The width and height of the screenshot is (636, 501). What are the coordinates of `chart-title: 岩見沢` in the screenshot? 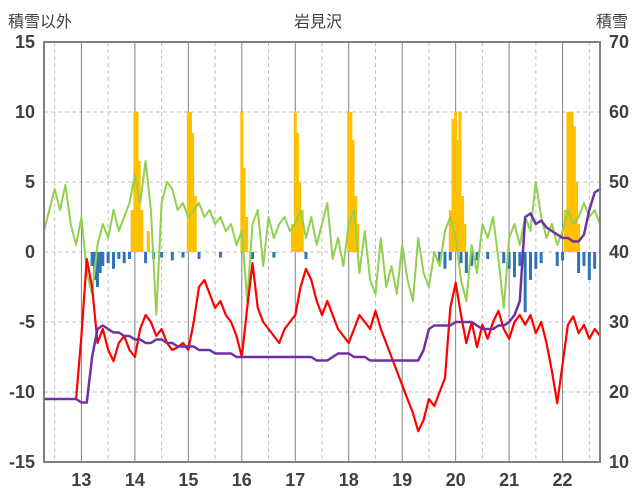 It's located at (317, 22).